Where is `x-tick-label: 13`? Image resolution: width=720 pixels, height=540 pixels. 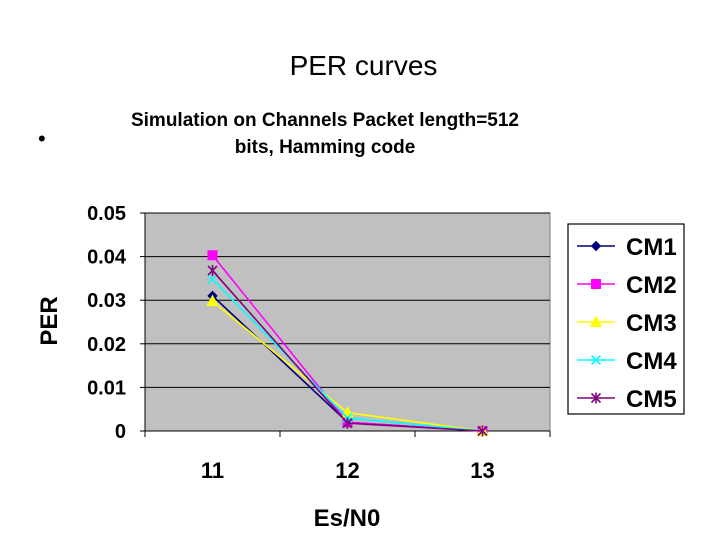 x-tick-label: 13 is located at coordinates (482, 470).